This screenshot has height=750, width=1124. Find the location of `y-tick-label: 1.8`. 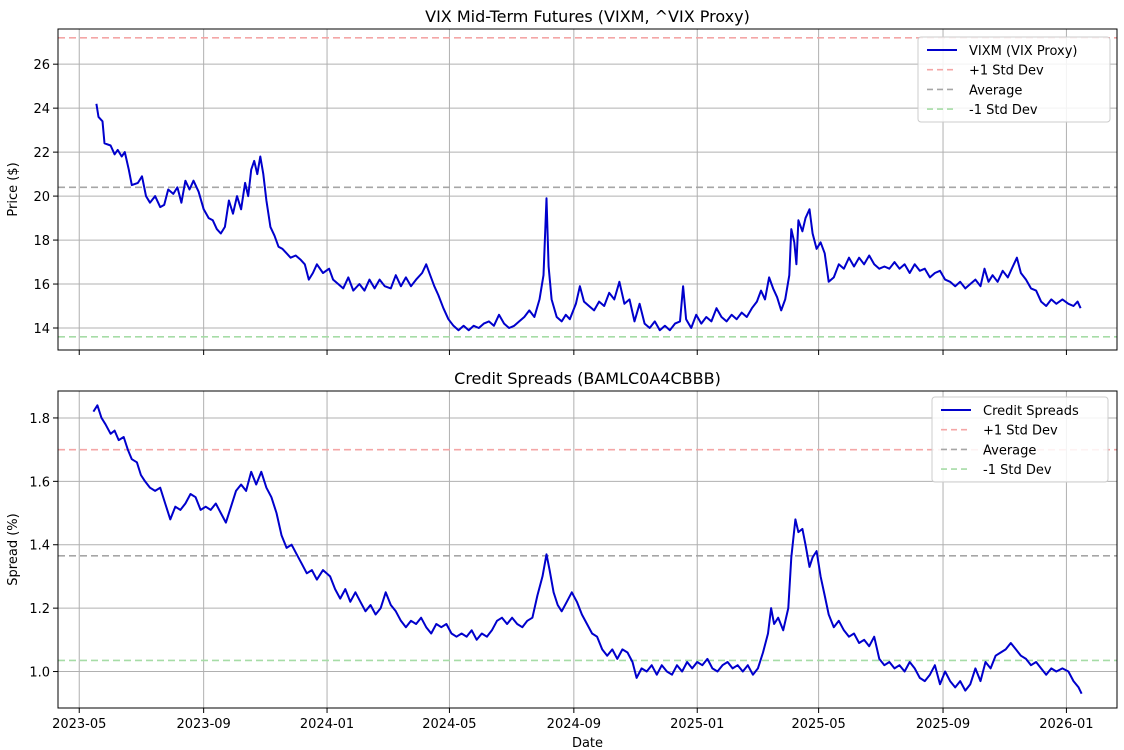

y-tick-label: 1.8 is located at coordinates (39, 419).